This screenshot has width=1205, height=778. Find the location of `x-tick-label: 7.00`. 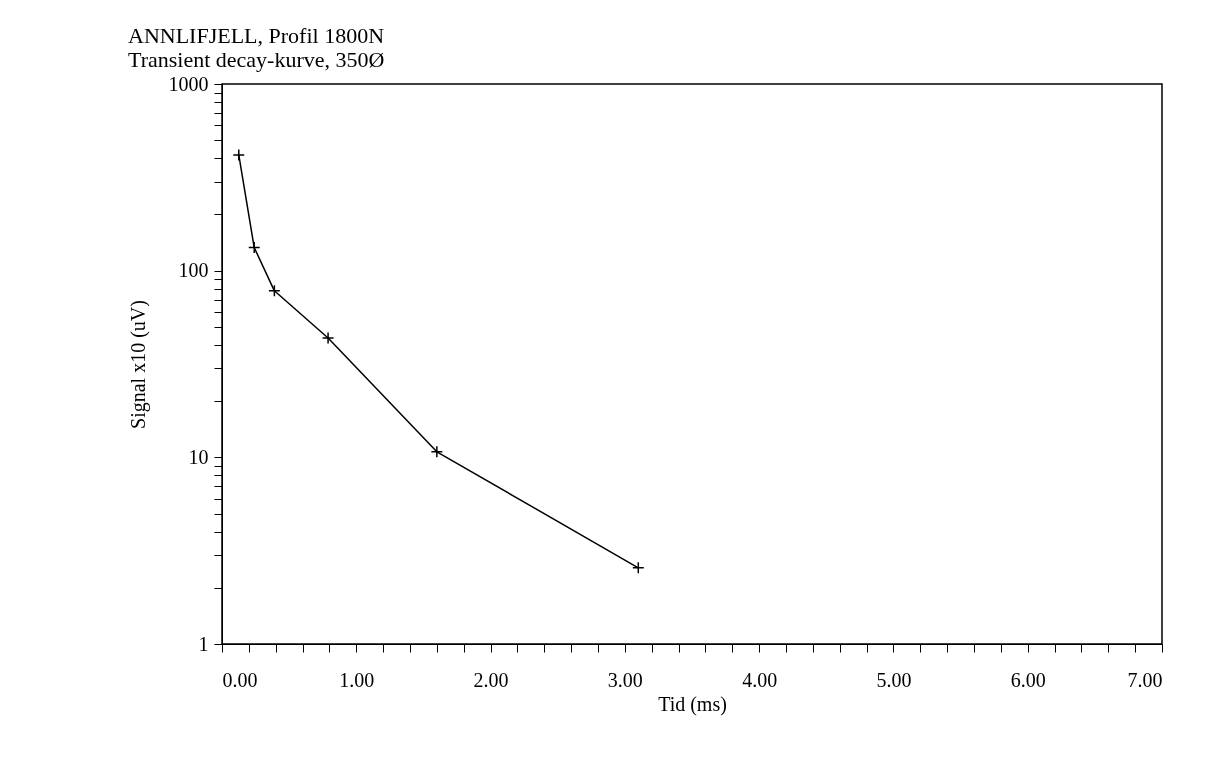

x-tick-label: 7.00 is located at coordinates (1145, 679).